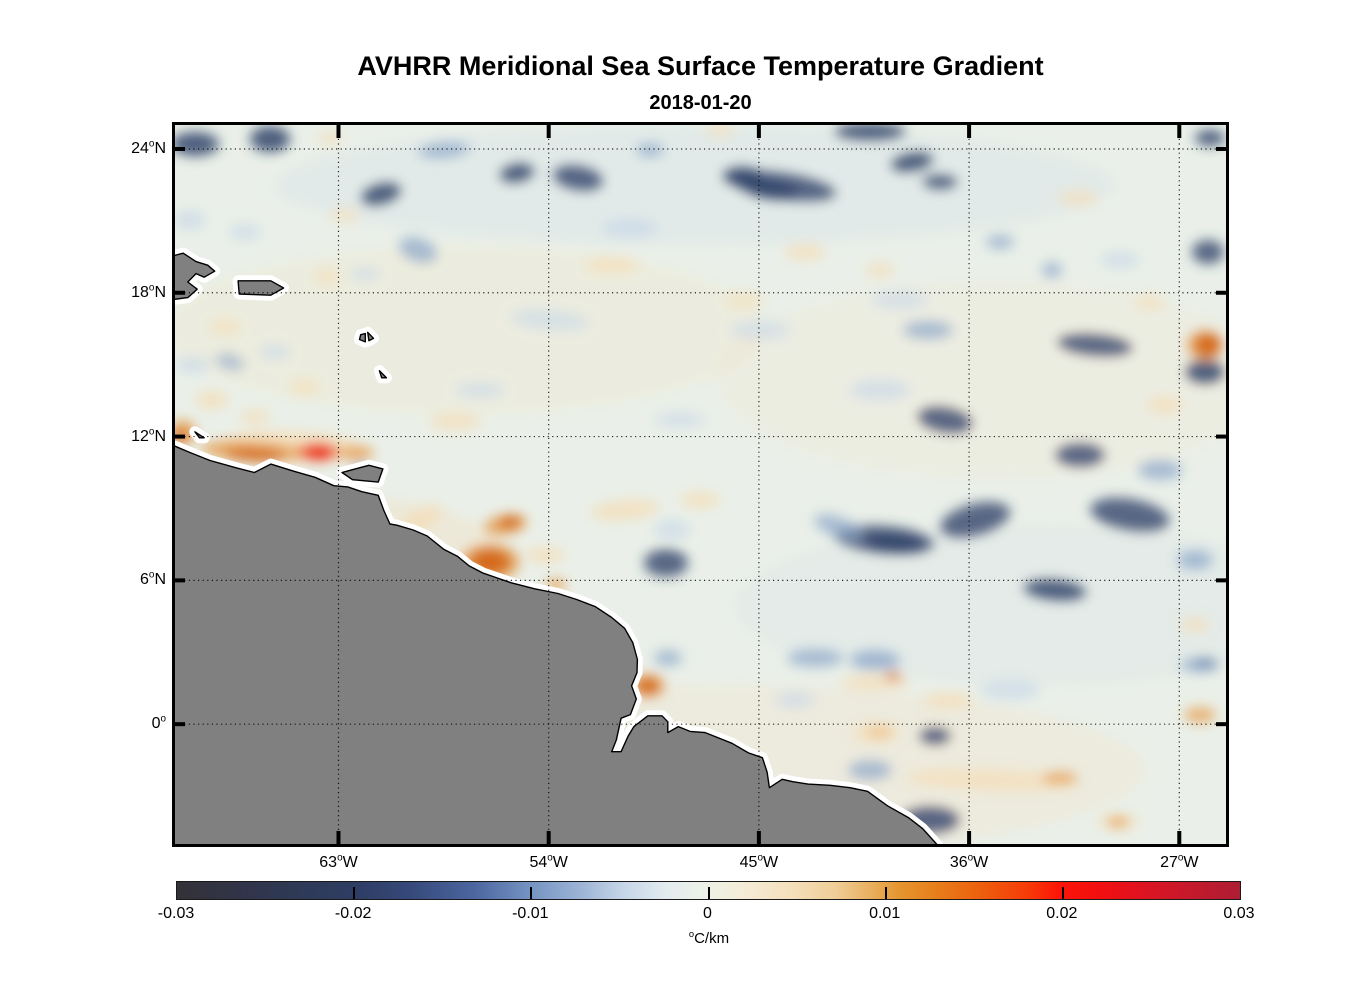 The height and width of the screenshot is (1000, 1356). What do you see at coordinates (1062, 913) in the screenshot?
I see `colorbar-tick-label: 0.02` at bounding box center [1062, 913].